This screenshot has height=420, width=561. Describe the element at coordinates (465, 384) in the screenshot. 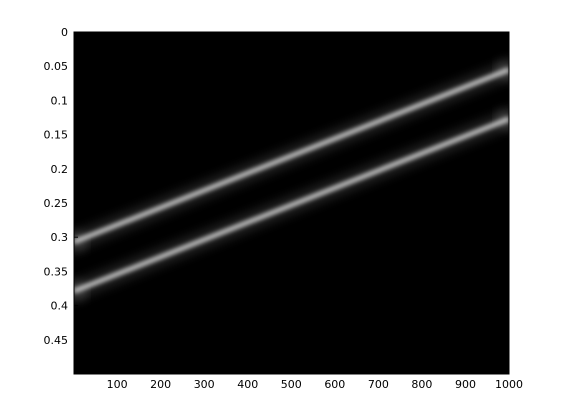

I see `x-tick-label: 900` at that location.